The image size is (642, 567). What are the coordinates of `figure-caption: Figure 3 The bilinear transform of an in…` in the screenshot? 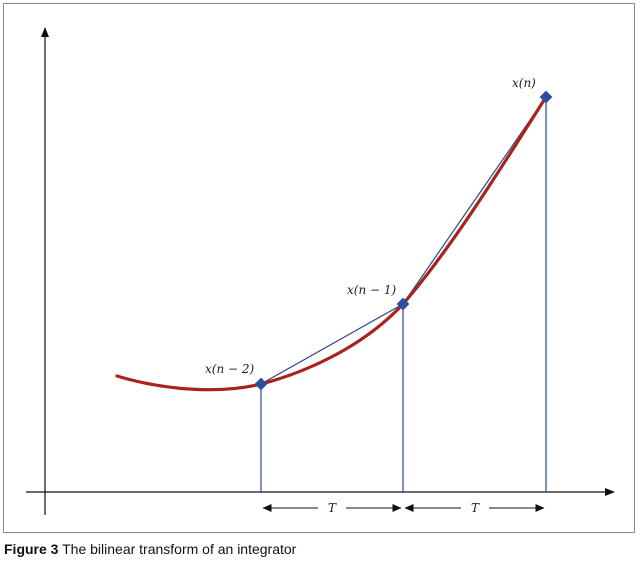 It's located at (150, 549).